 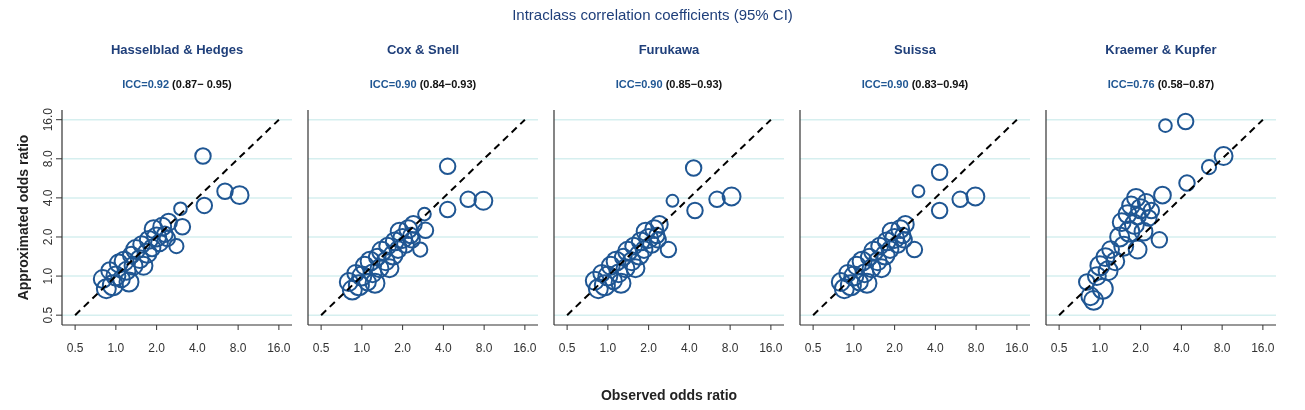 I want to click on x-axis-title: Observed odds ratio, so click(x=669, y=395).